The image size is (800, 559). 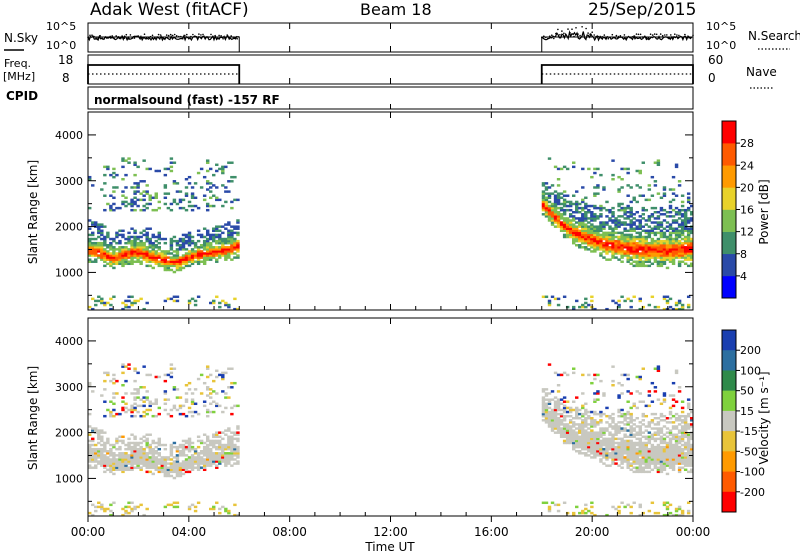 I want to click on freq-traces, so click(x=390, y=74).